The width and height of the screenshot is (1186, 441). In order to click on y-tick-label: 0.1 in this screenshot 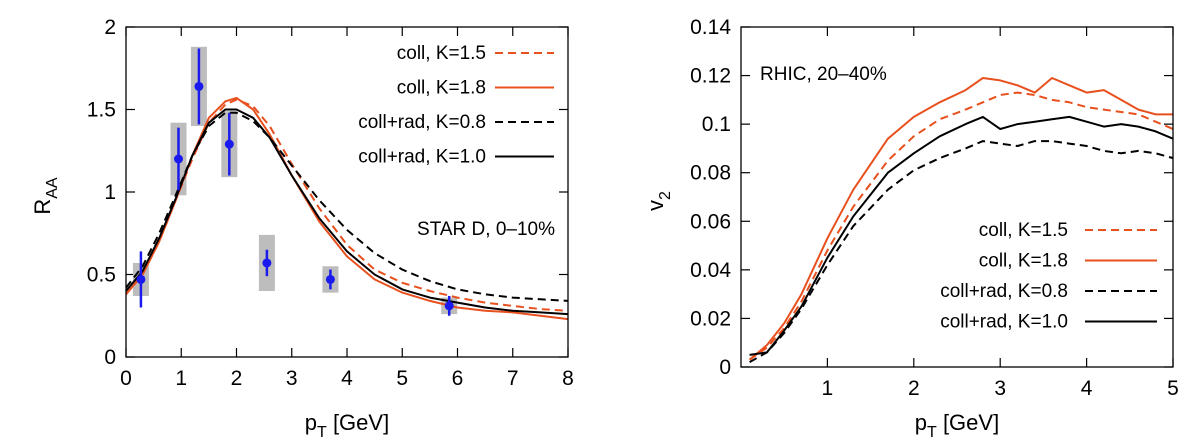, I will do `click(716, 124)`.